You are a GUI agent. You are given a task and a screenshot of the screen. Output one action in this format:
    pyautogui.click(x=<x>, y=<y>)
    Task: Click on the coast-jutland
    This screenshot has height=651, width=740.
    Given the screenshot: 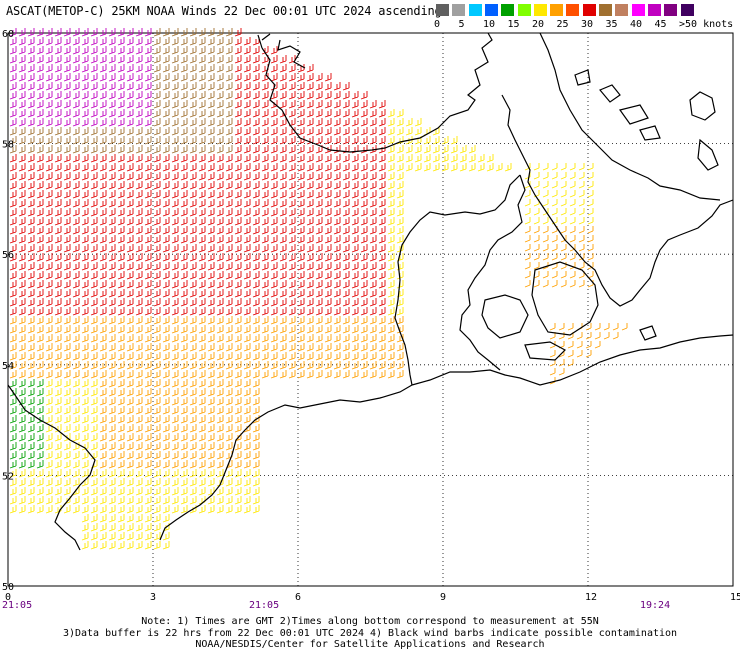 What is the action you would take?
    pyautogui.click(x=457, y=280)
    